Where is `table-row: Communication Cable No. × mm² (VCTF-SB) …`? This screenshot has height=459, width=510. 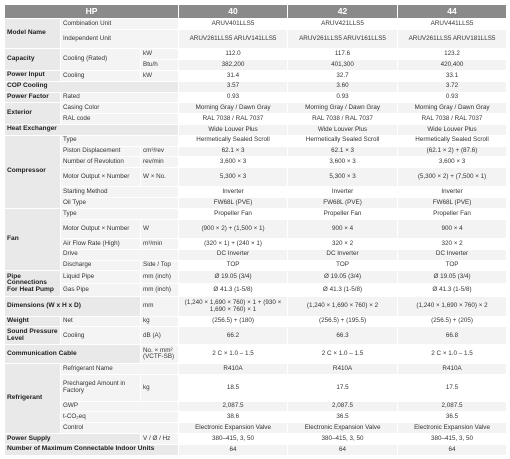 table-row: Communication Cable No. × mm² (VCTF-SB) … is located at coordinates (256, 354).